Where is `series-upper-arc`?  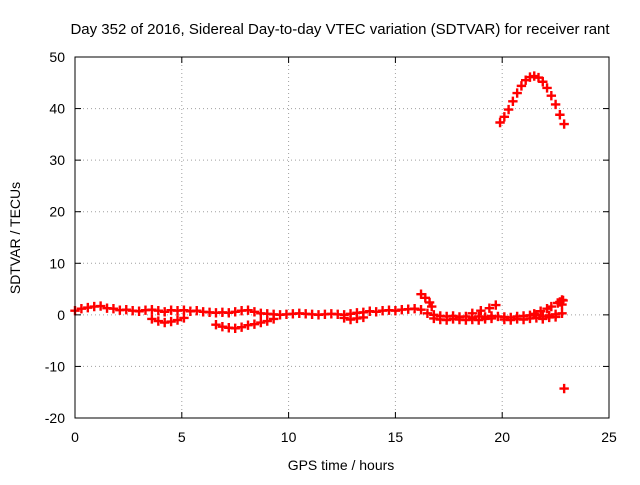
series-upper-arc is located at coordinates (532, 100).